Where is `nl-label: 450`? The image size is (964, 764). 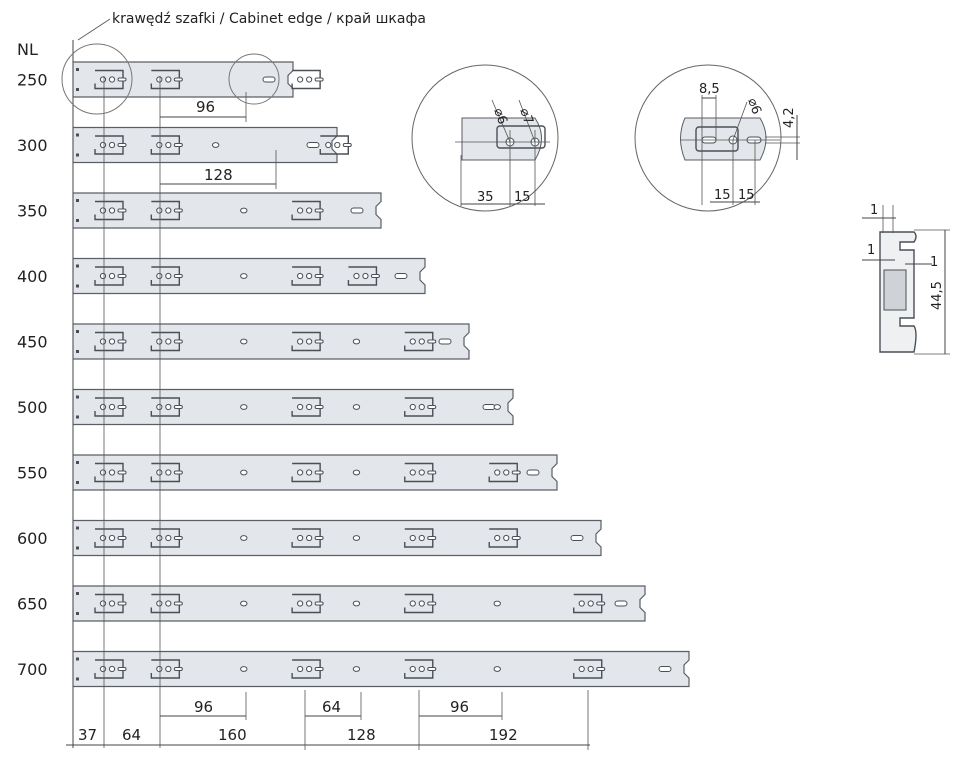
nl-label: 450 is located at coordinates (32, 342).